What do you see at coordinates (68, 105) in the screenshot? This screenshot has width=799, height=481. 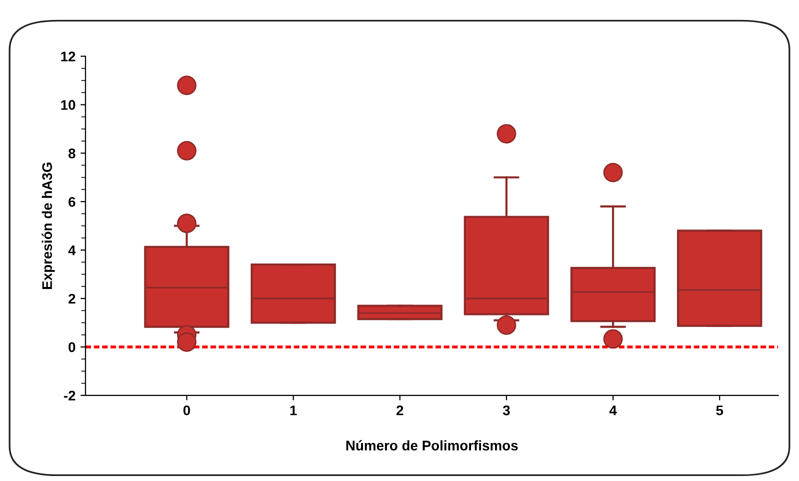 I see `y-tick-label: 10` at bounding box center [68, 105].